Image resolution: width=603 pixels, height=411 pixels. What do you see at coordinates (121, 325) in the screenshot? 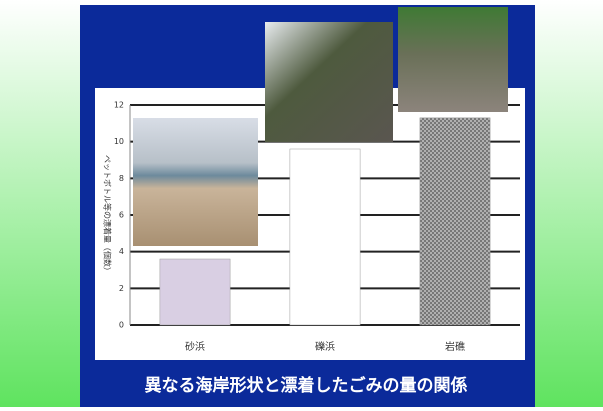
I see `y-tick-label: 0` at bounding box center [121, 325].